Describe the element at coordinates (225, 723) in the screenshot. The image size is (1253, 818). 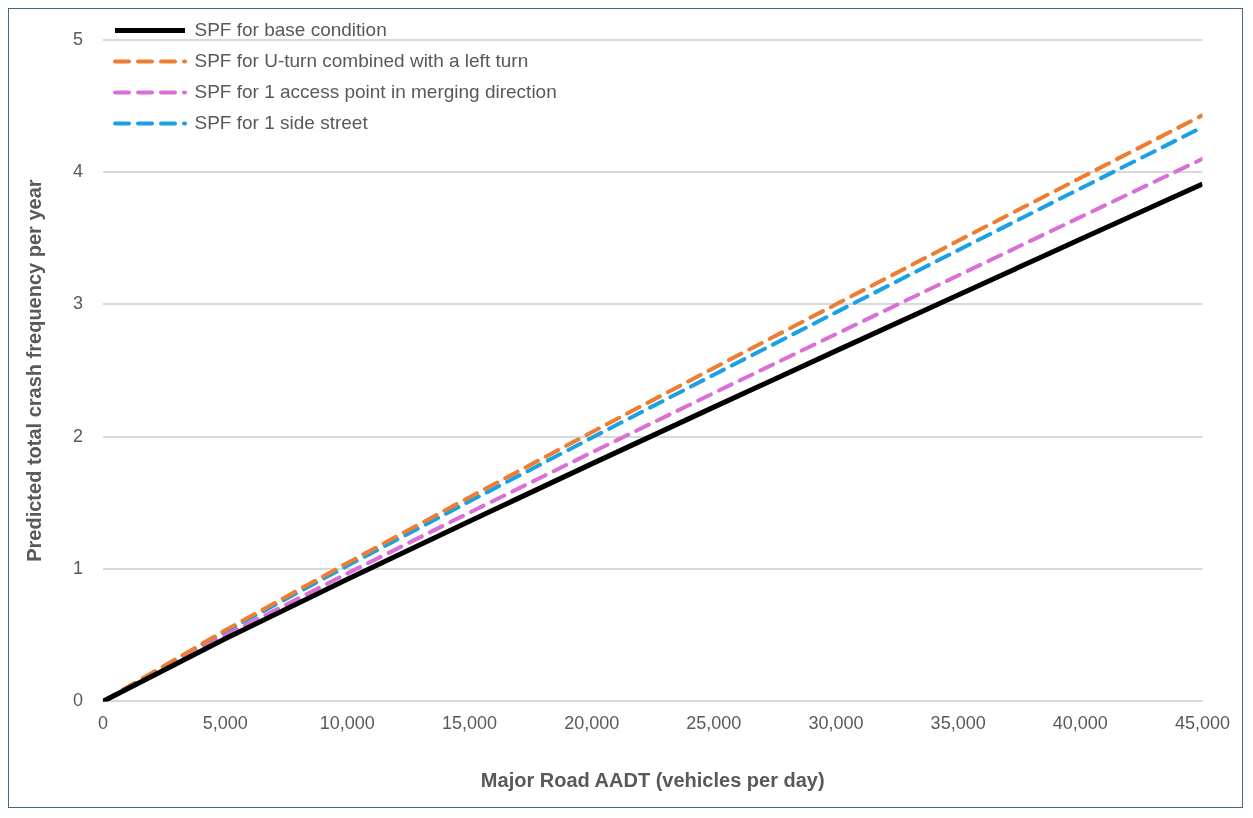
I see `x-tick-label: 5,000` at that location.